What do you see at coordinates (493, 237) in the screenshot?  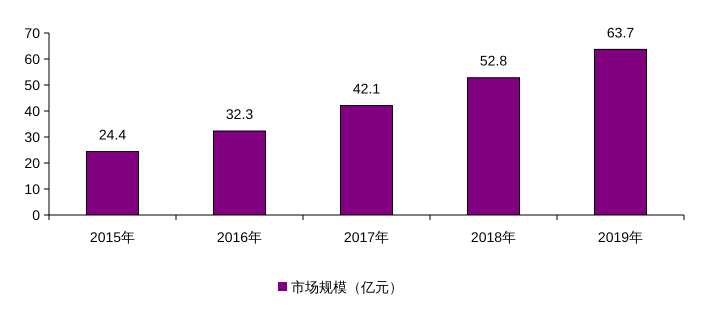 I see `x-tick-label: 2018年` at bounding box center [493, 237].